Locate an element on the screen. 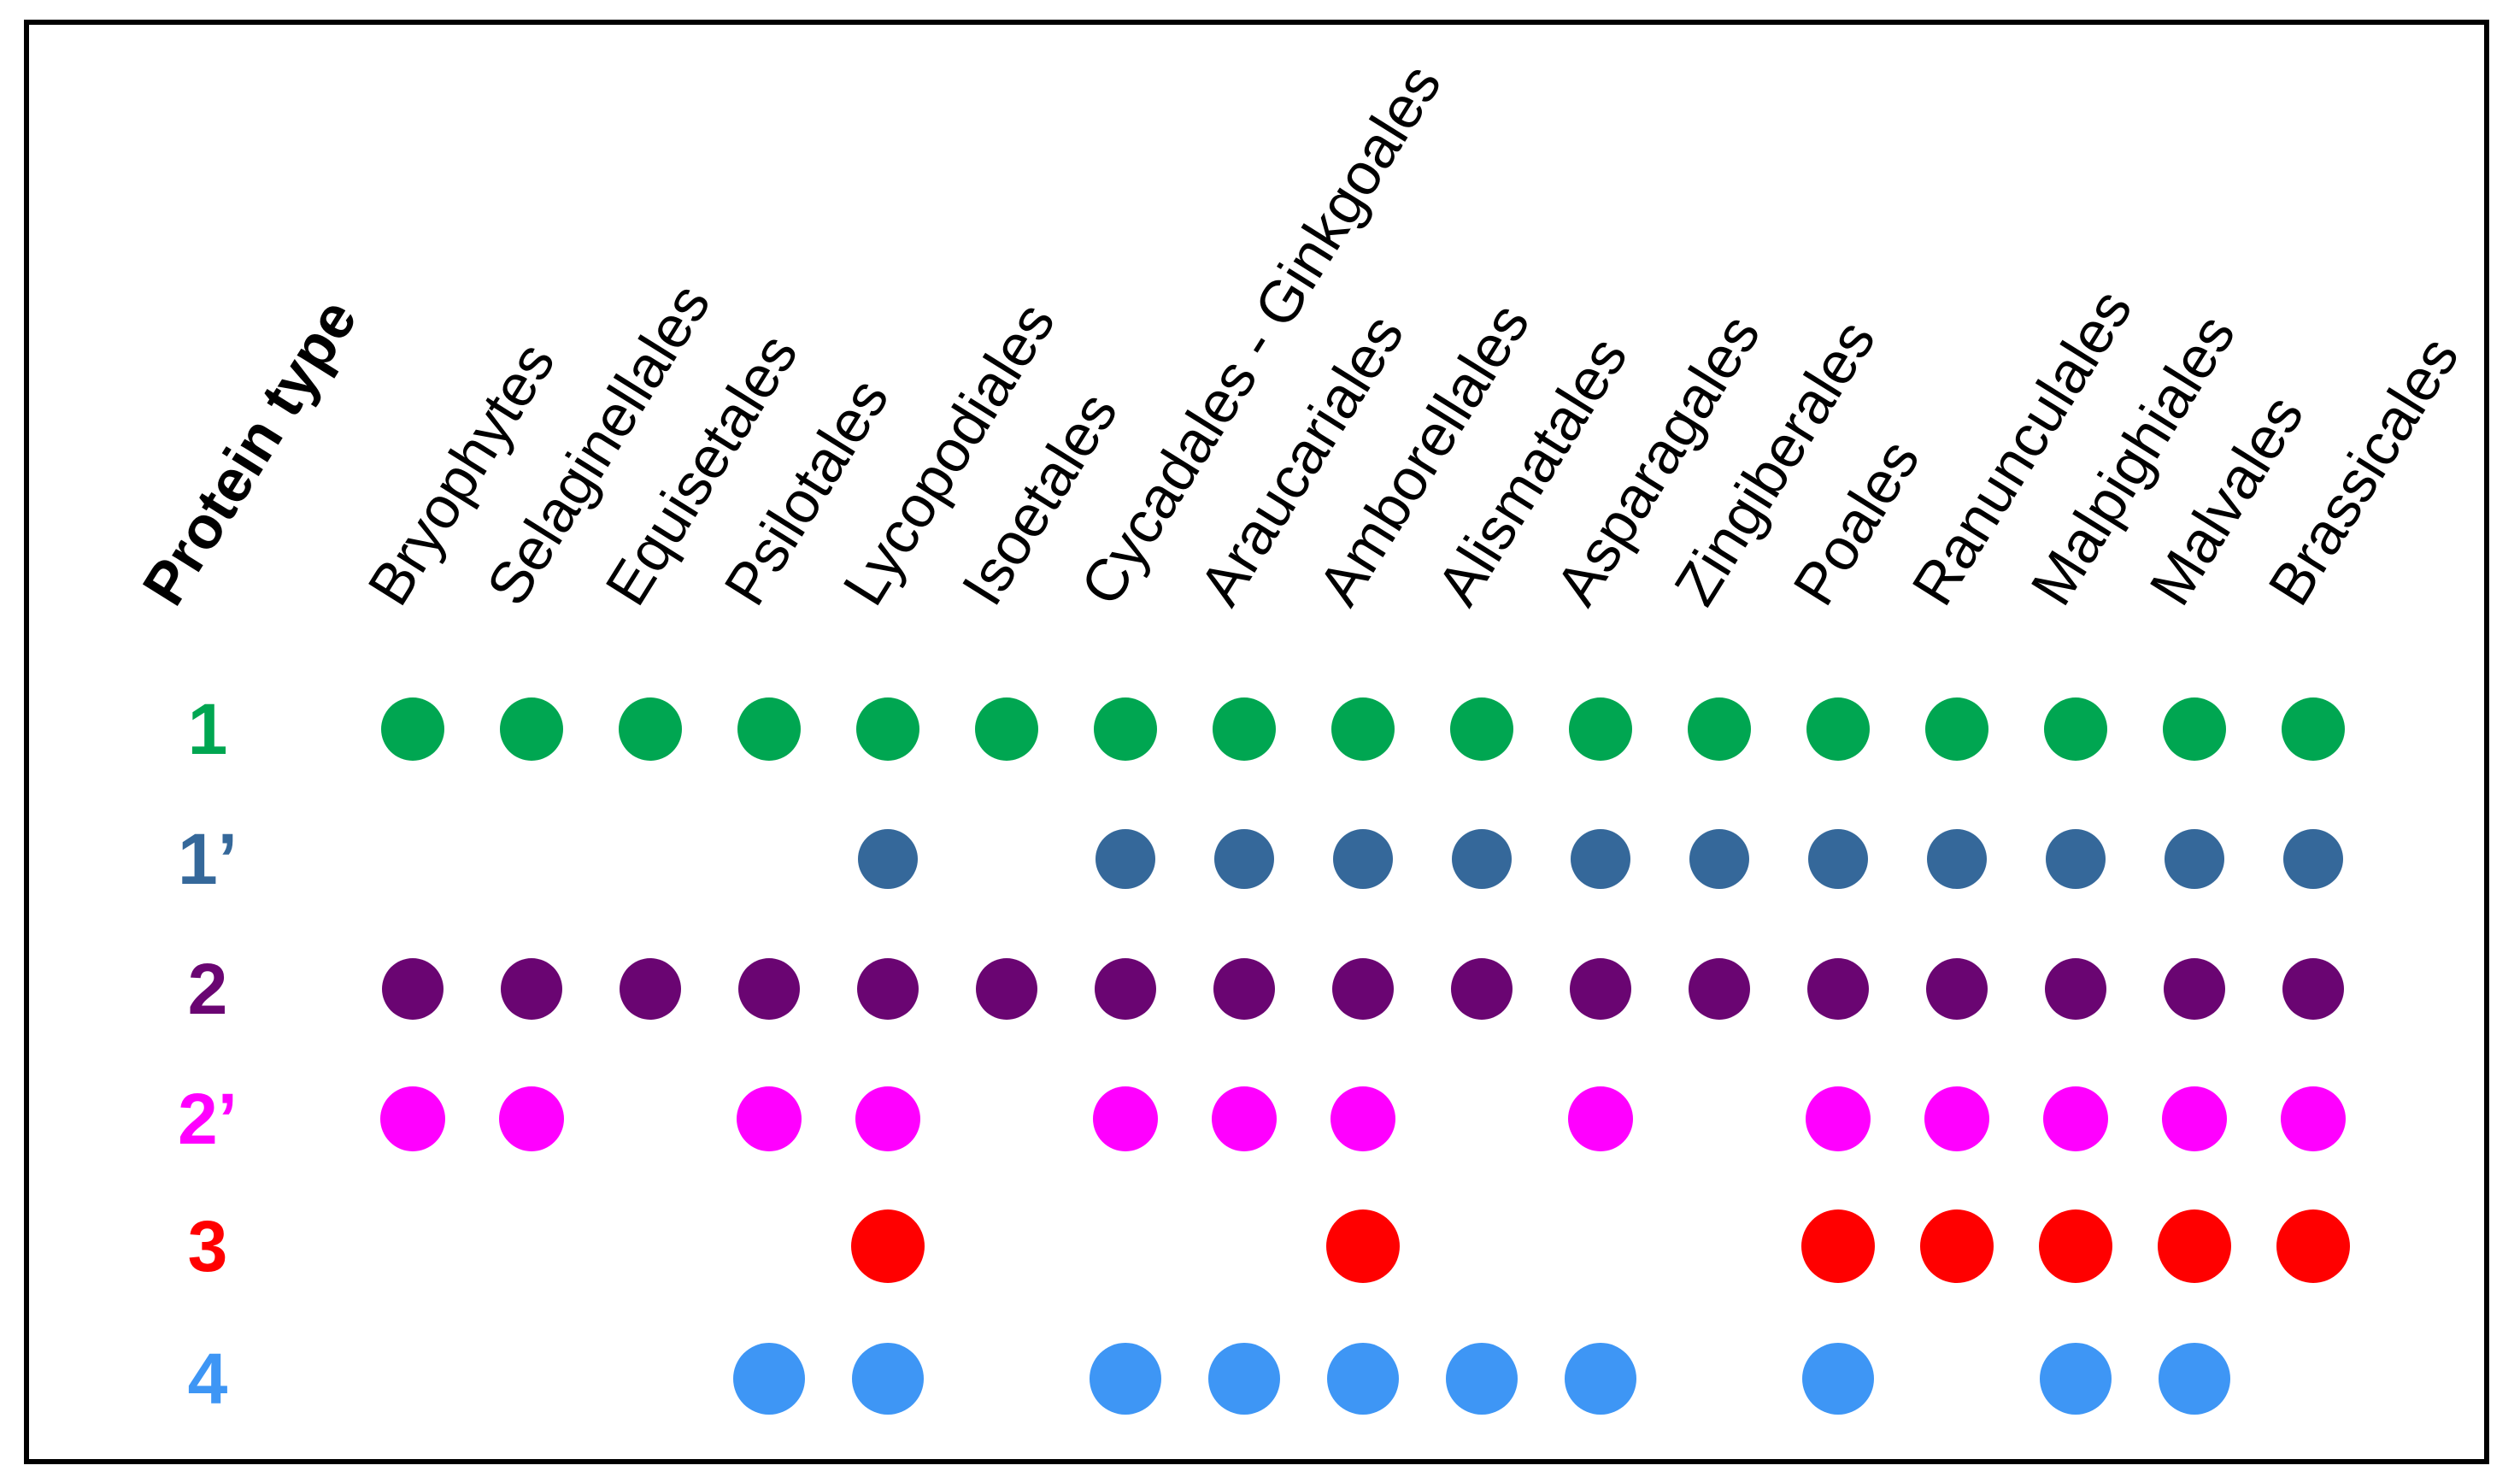 Image resolution: width=2520 pixels, height=1483 pixels. row-label: 3 is located at coordinates (207, 1246).